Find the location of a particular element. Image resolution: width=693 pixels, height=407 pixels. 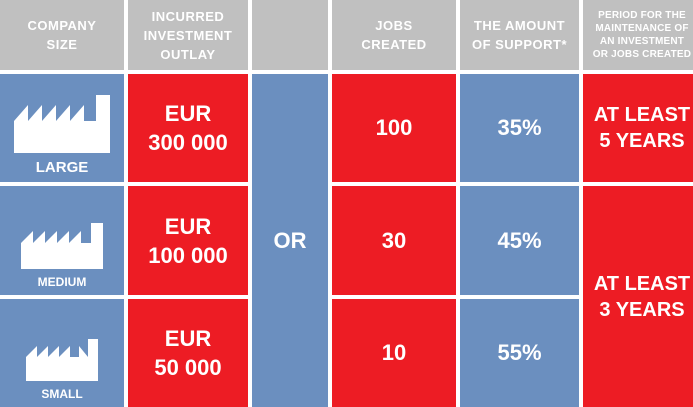

investment-large: EUR 300 000 is located at coordinates (188, 128).